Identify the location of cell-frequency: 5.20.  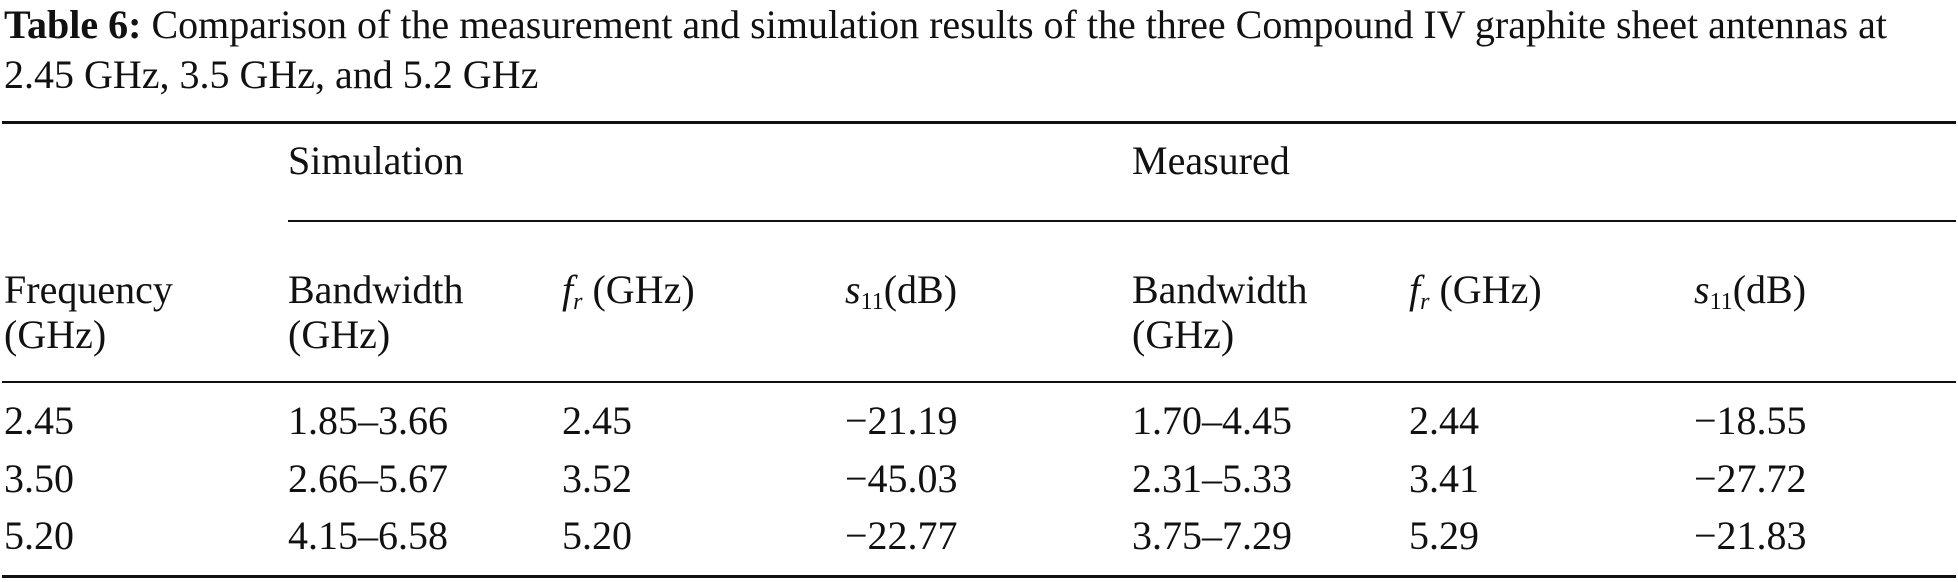
(39, 535).